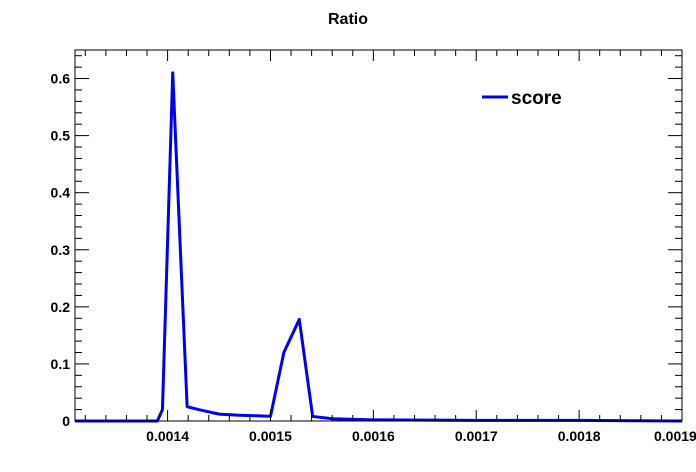 This screenshot has height=472, width=696. I want to click on y-tick-label: 0, so click(66, 421).